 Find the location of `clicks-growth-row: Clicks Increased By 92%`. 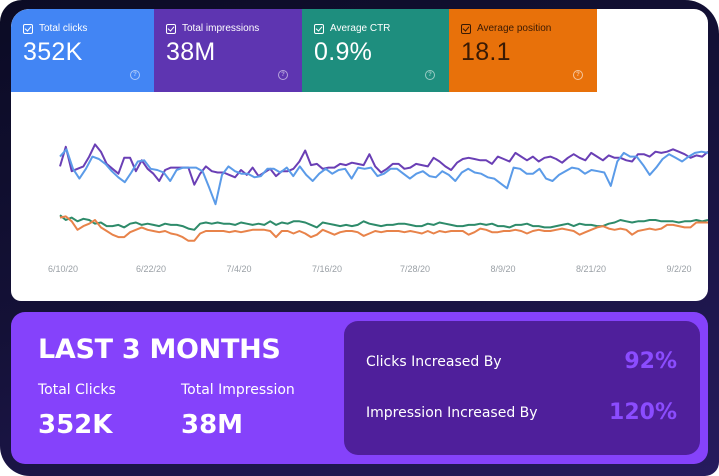

clicks-growth-row: Clicks Increased By 92% is located at coordinates (521, 361).